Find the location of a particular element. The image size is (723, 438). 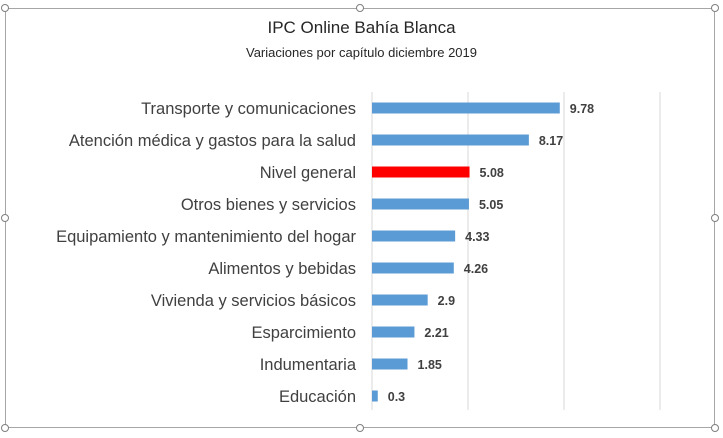

category-label: Educación is located at coordinates (317, 397).